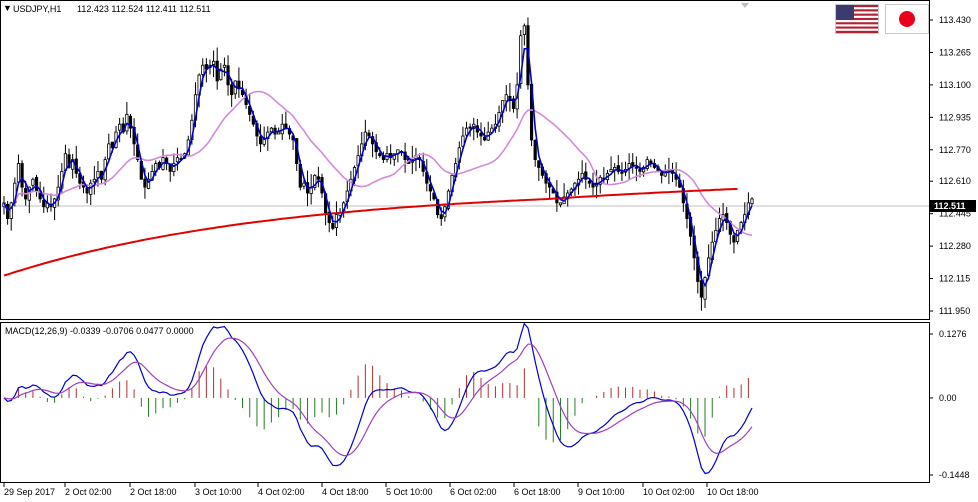 Image resolution: width=978 pixels, height=502 pixels. What do you see at coordinates (144, 9) in the screenshot?
I see `ohlc-values: 112.423 112.524 112.411 112.511` at bounding box center [144, 9].